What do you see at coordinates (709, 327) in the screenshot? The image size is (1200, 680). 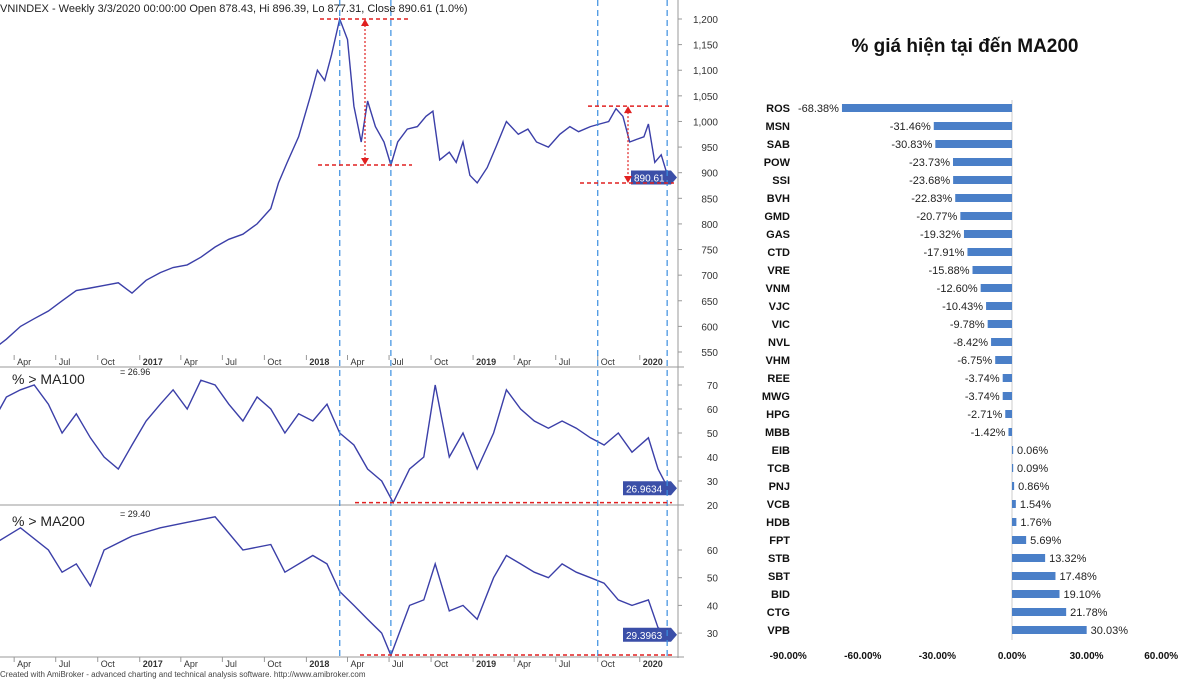 I see `y-tick-label: 600` at bounding box center [709, 327].